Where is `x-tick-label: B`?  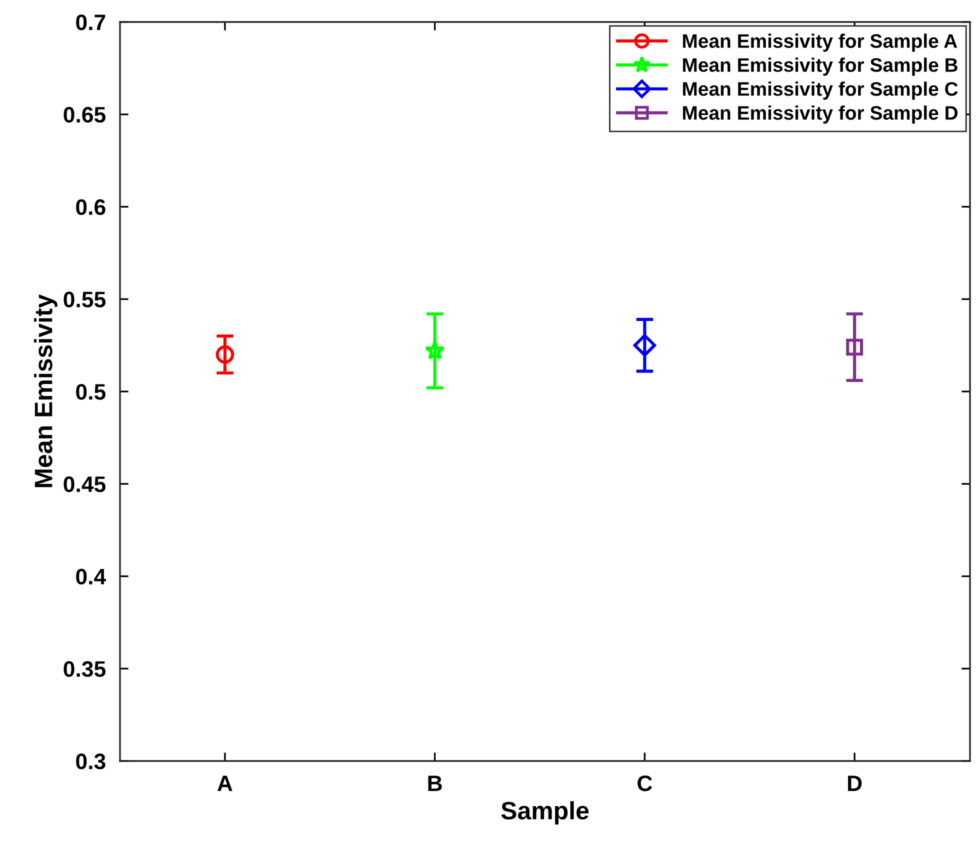
x-tick-label: B is located at coordinates (435, 783).